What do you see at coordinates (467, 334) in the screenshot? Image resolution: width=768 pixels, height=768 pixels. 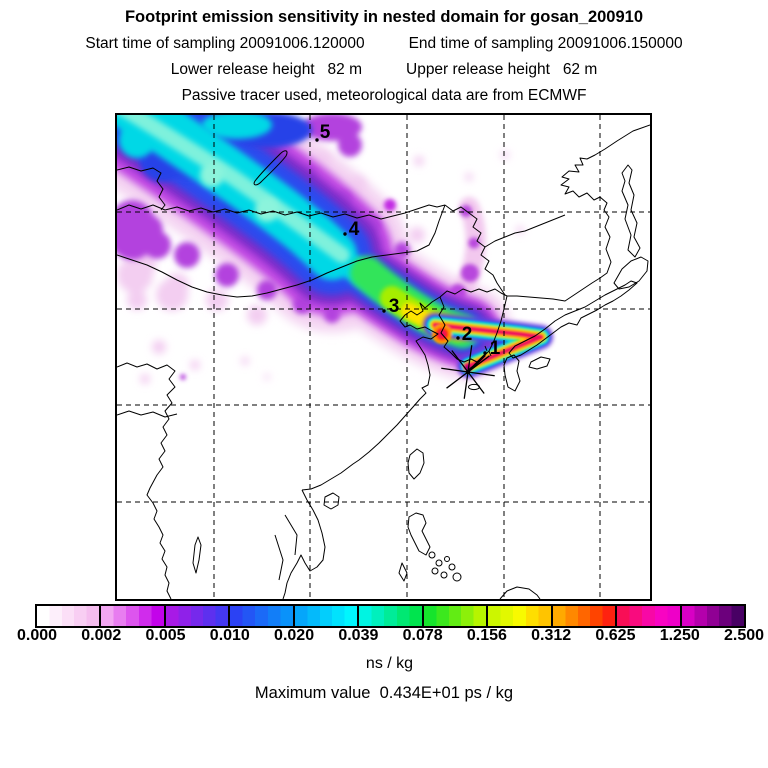 I see `trajectory-hour-label: 2` at bounding box center [467, 334].